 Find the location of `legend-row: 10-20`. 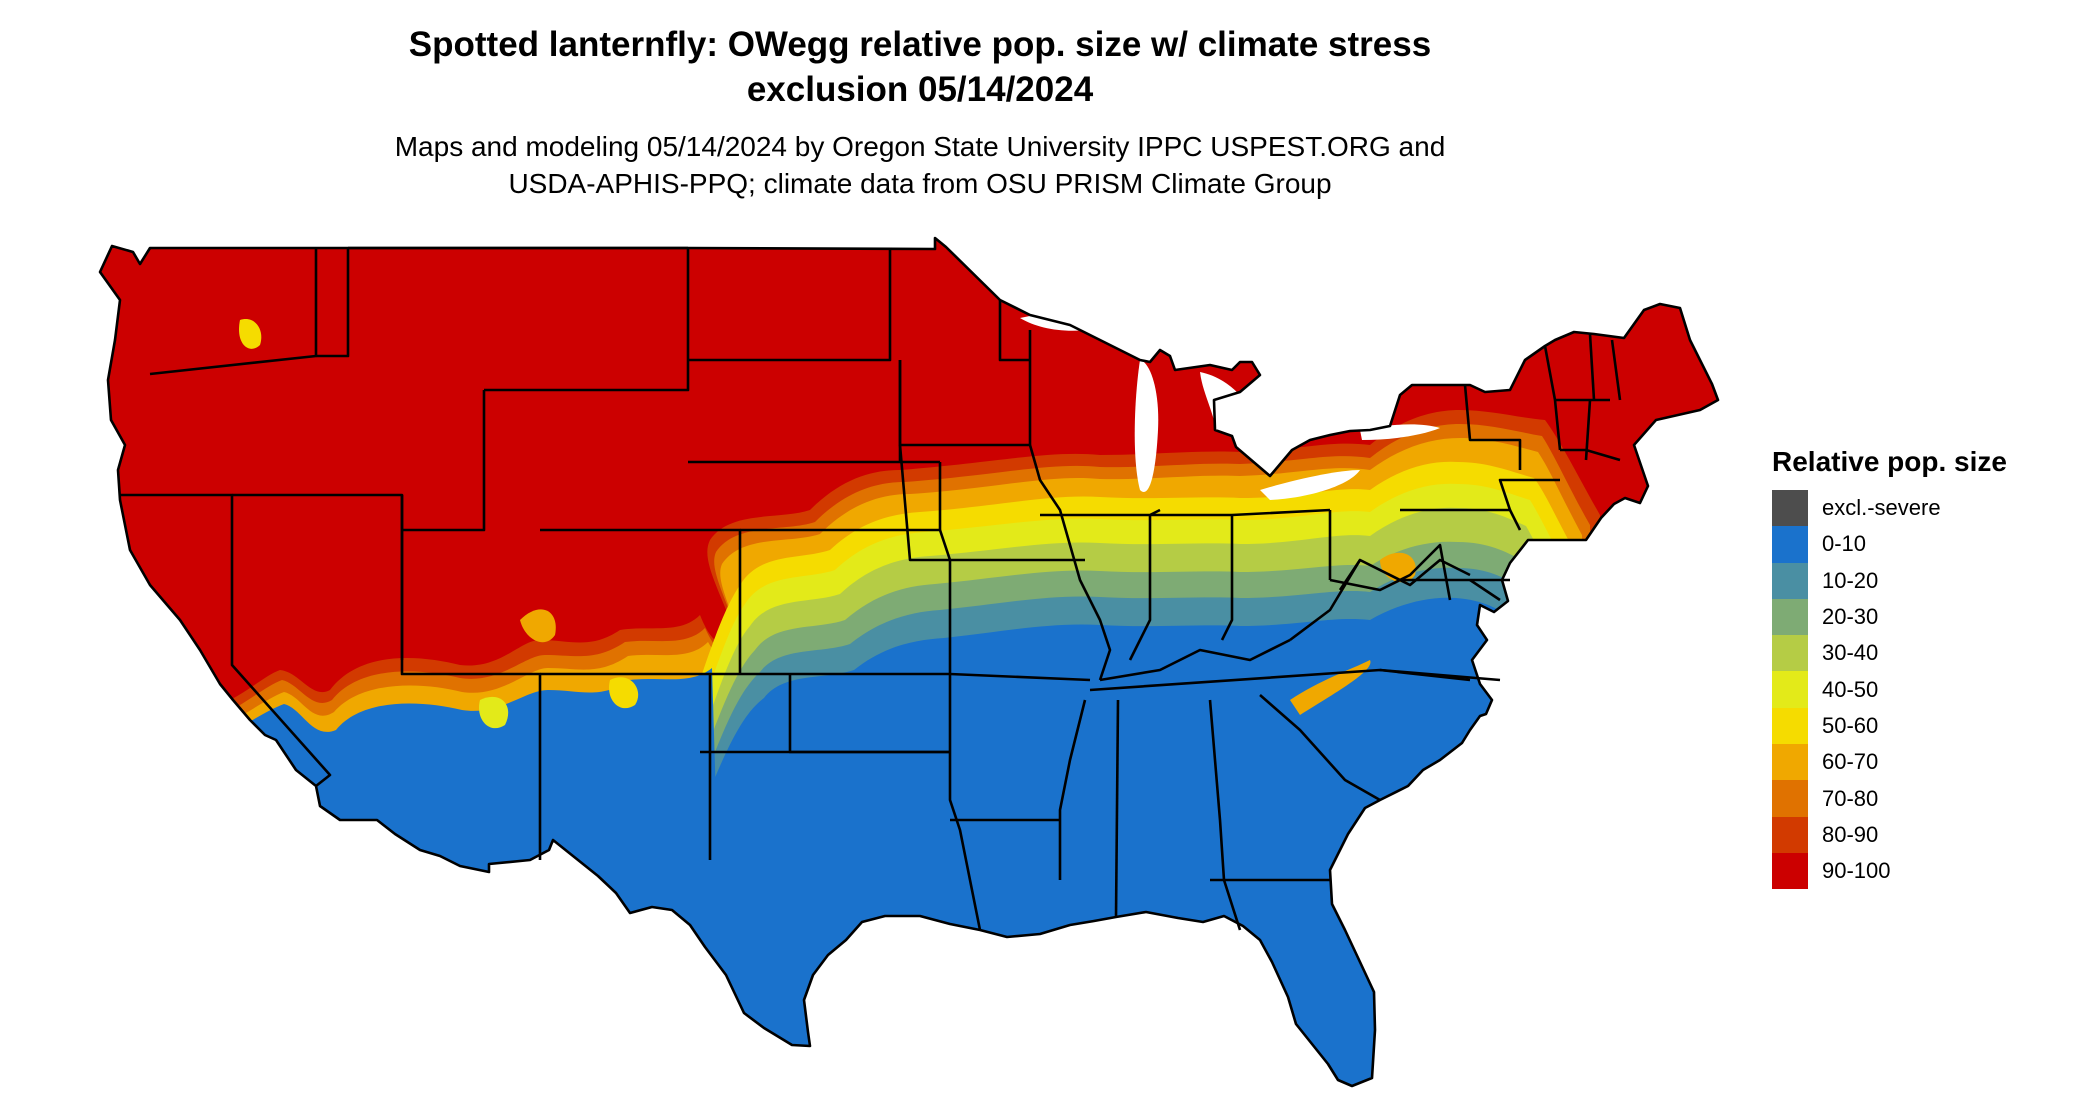

legend-row: 10-20 is located at coordinates (1889, 580).